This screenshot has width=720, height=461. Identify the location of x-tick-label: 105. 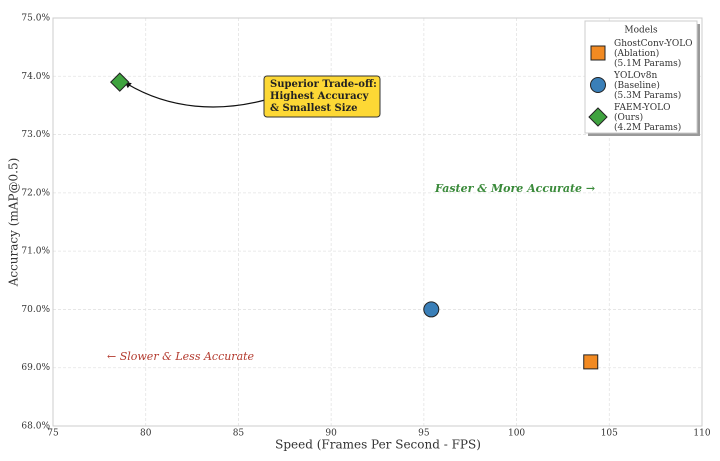
(609, 434).